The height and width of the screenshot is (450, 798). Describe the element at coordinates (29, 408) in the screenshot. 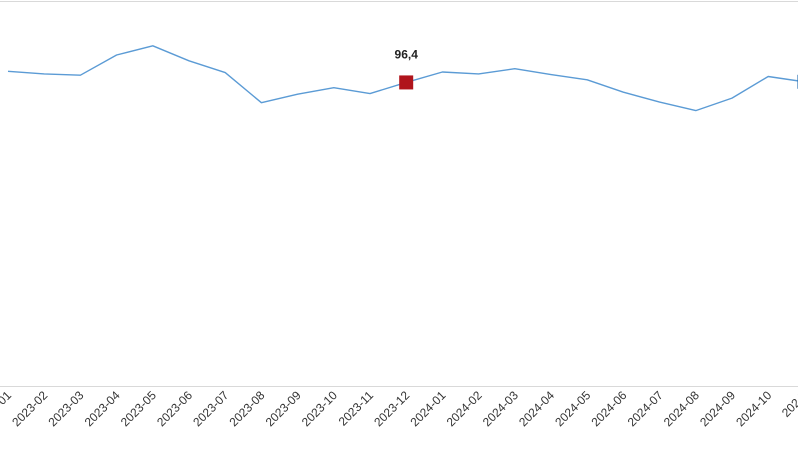

I see `x-tick-label: 2023-02` at that location.